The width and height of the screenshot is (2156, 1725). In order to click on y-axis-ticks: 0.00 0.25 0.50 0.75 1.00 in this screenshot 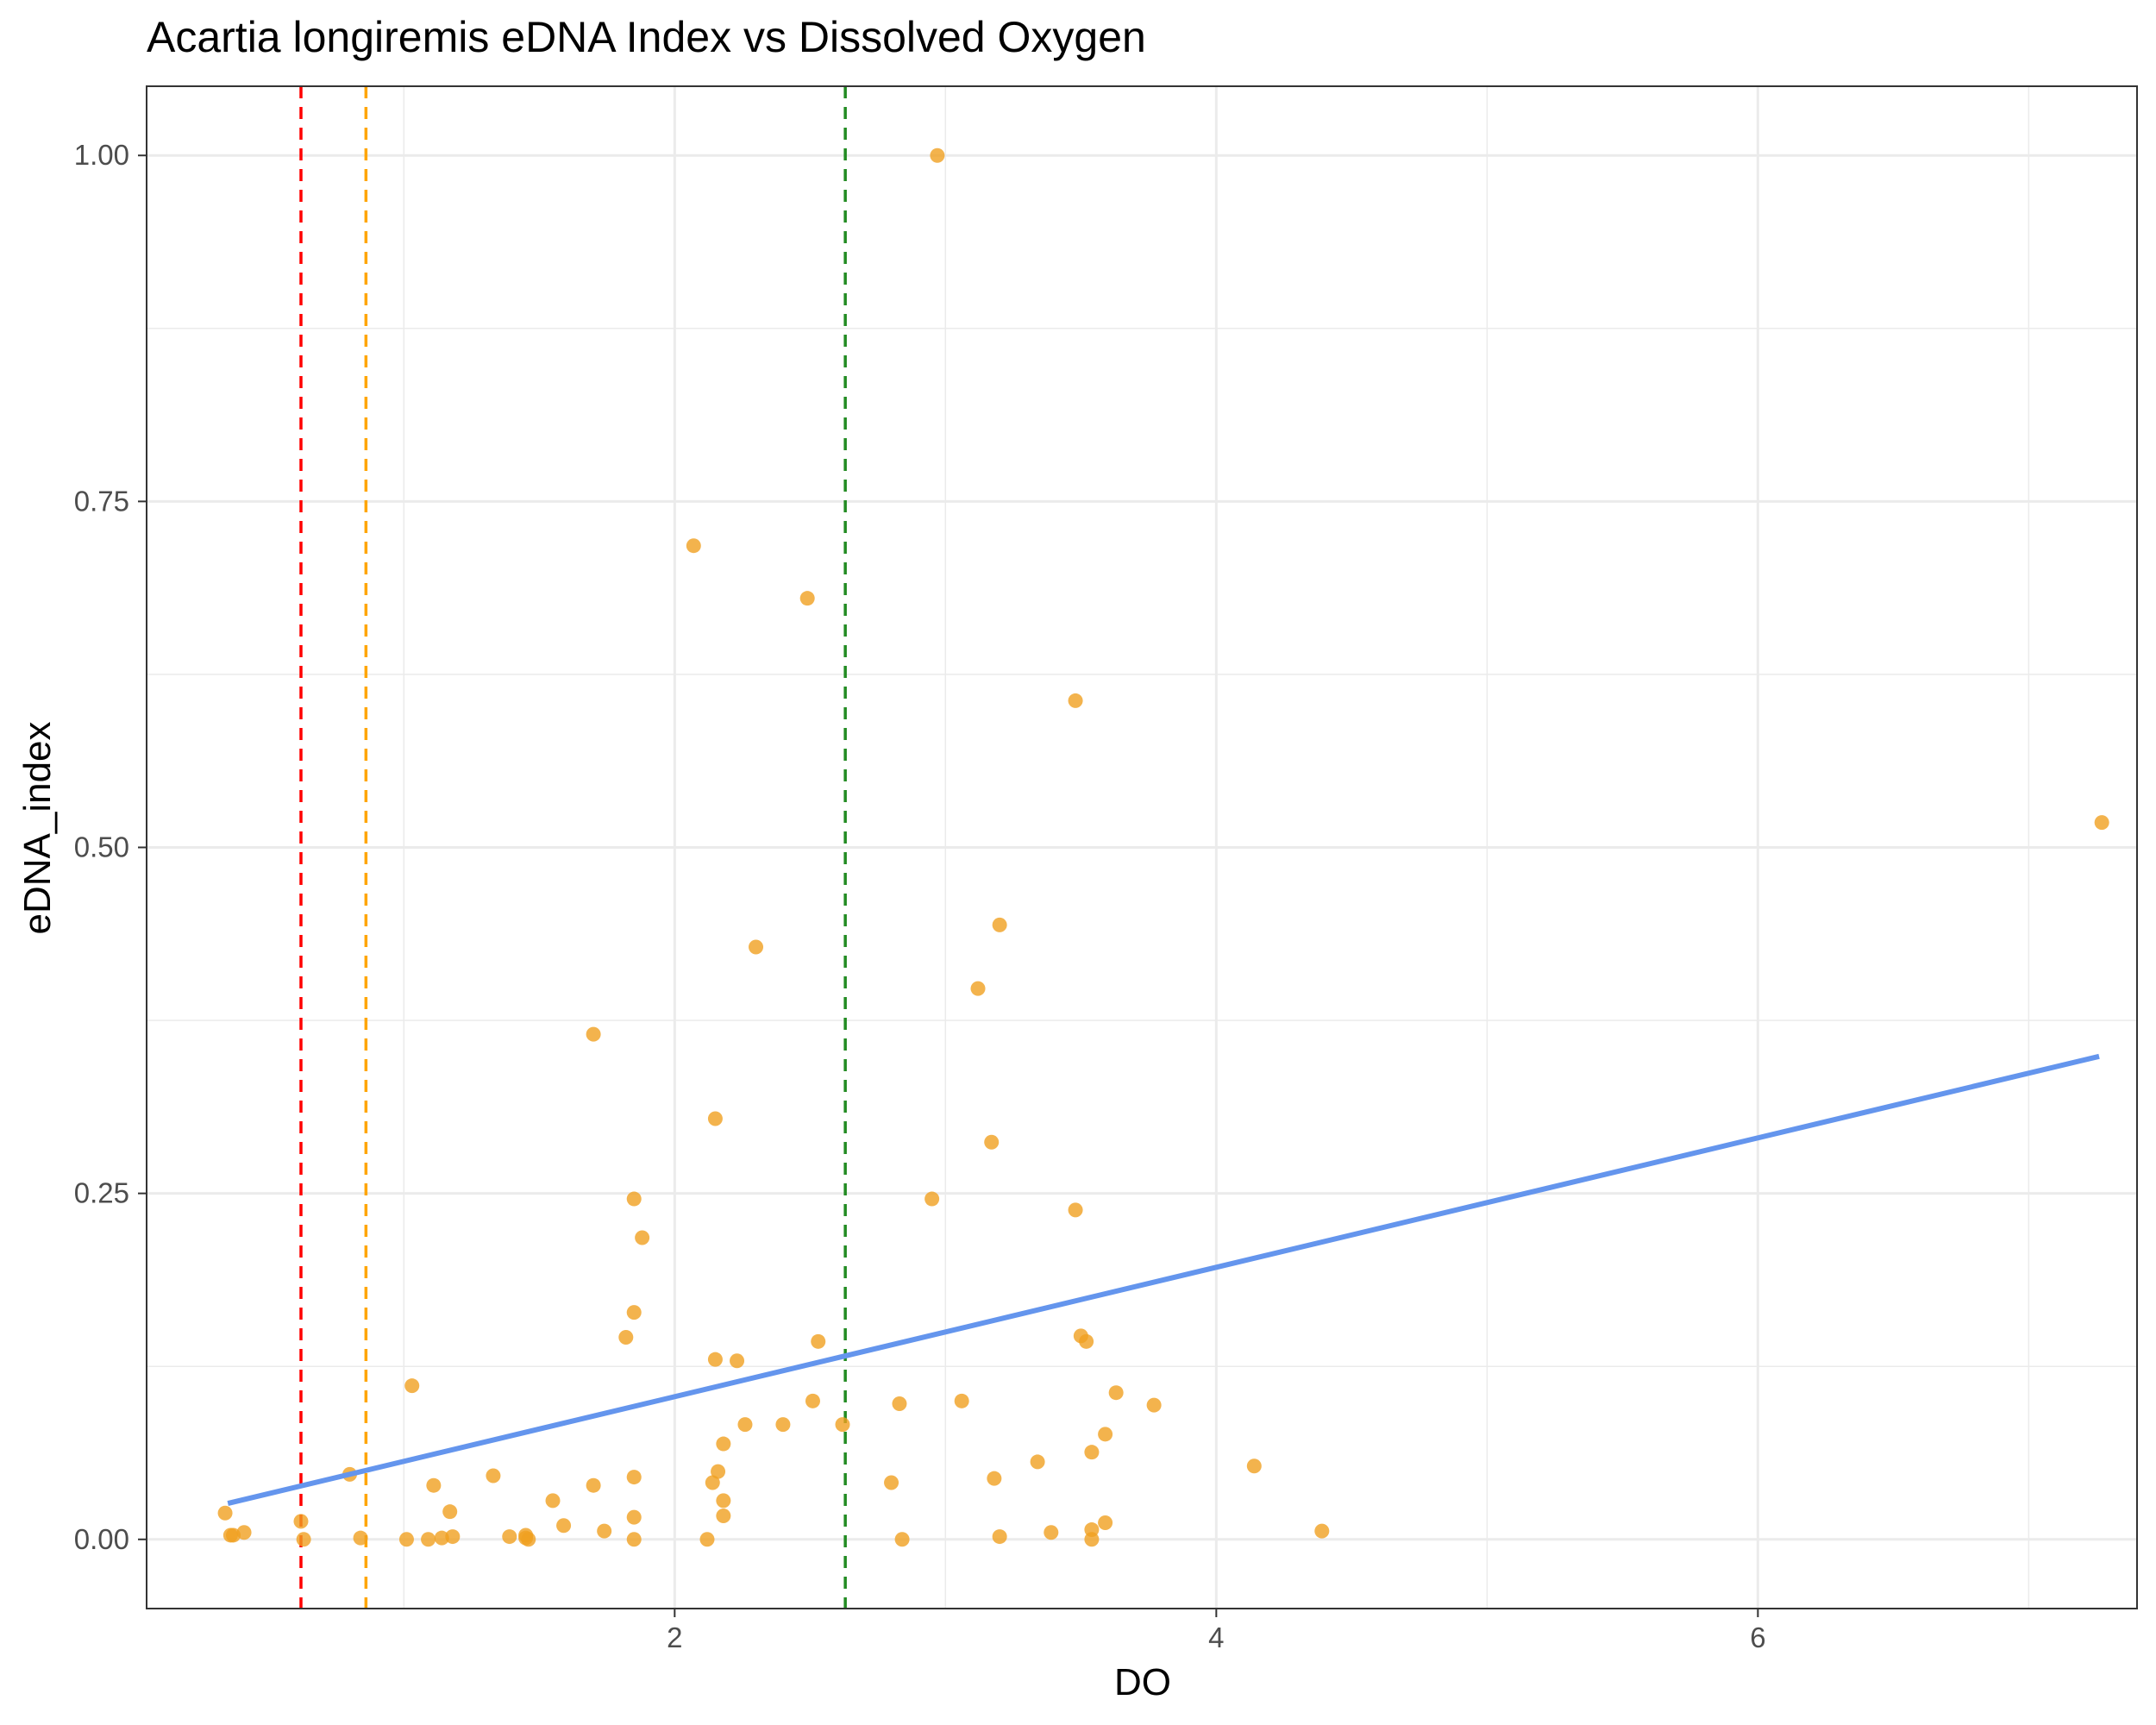, I will do `click(110, 847)`.